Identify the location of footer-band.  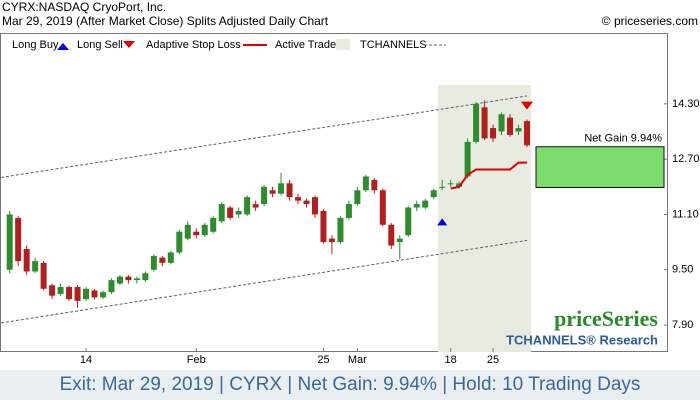
(350, 385).